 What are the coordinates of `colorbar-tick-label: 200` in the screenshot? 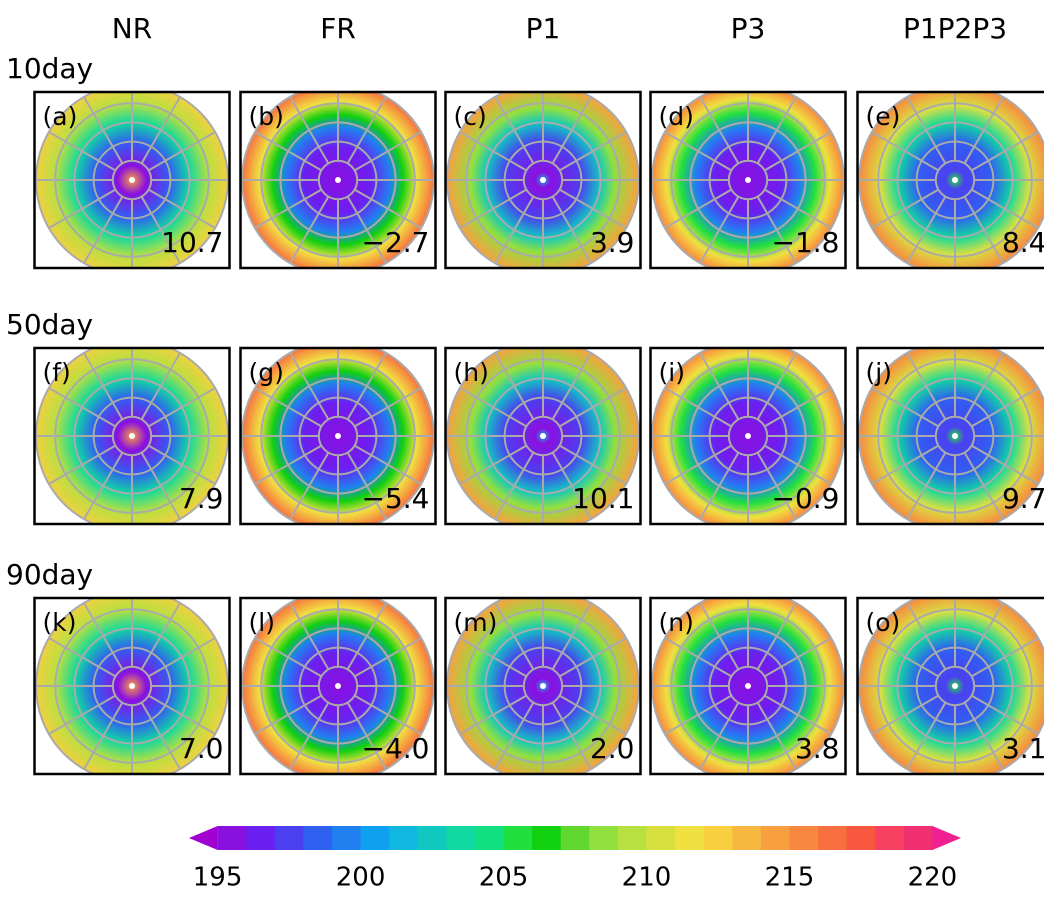 It's located at (361, 878).